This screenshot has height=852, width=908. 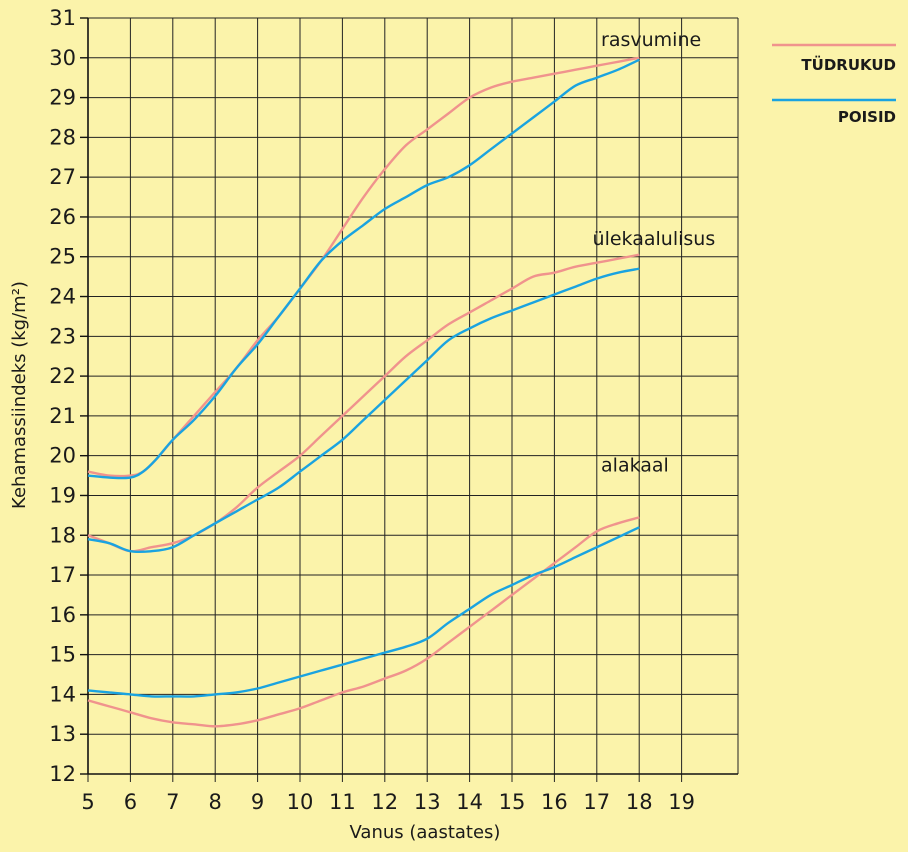 I want to click on x-tick-label: 9, so click(x=257, y=802).